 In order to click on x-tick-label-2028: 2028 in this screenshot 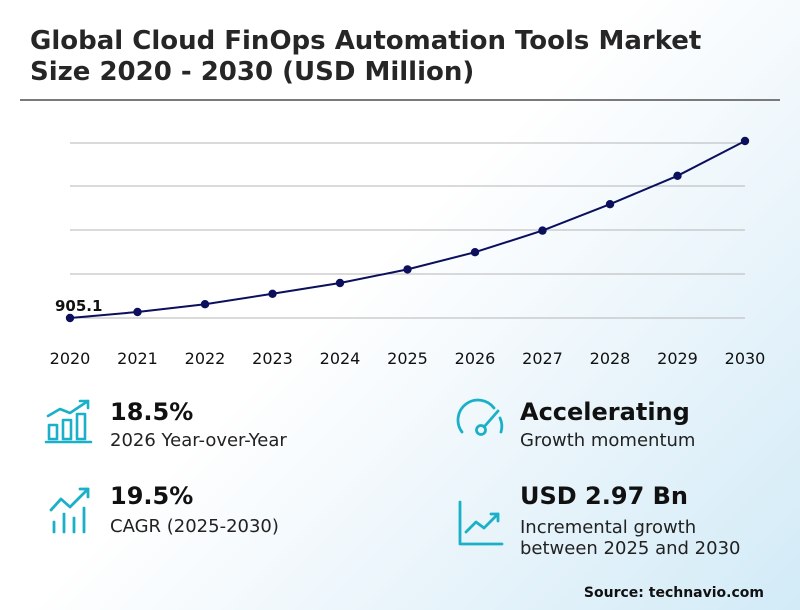, I will do `click(610, 358)`.